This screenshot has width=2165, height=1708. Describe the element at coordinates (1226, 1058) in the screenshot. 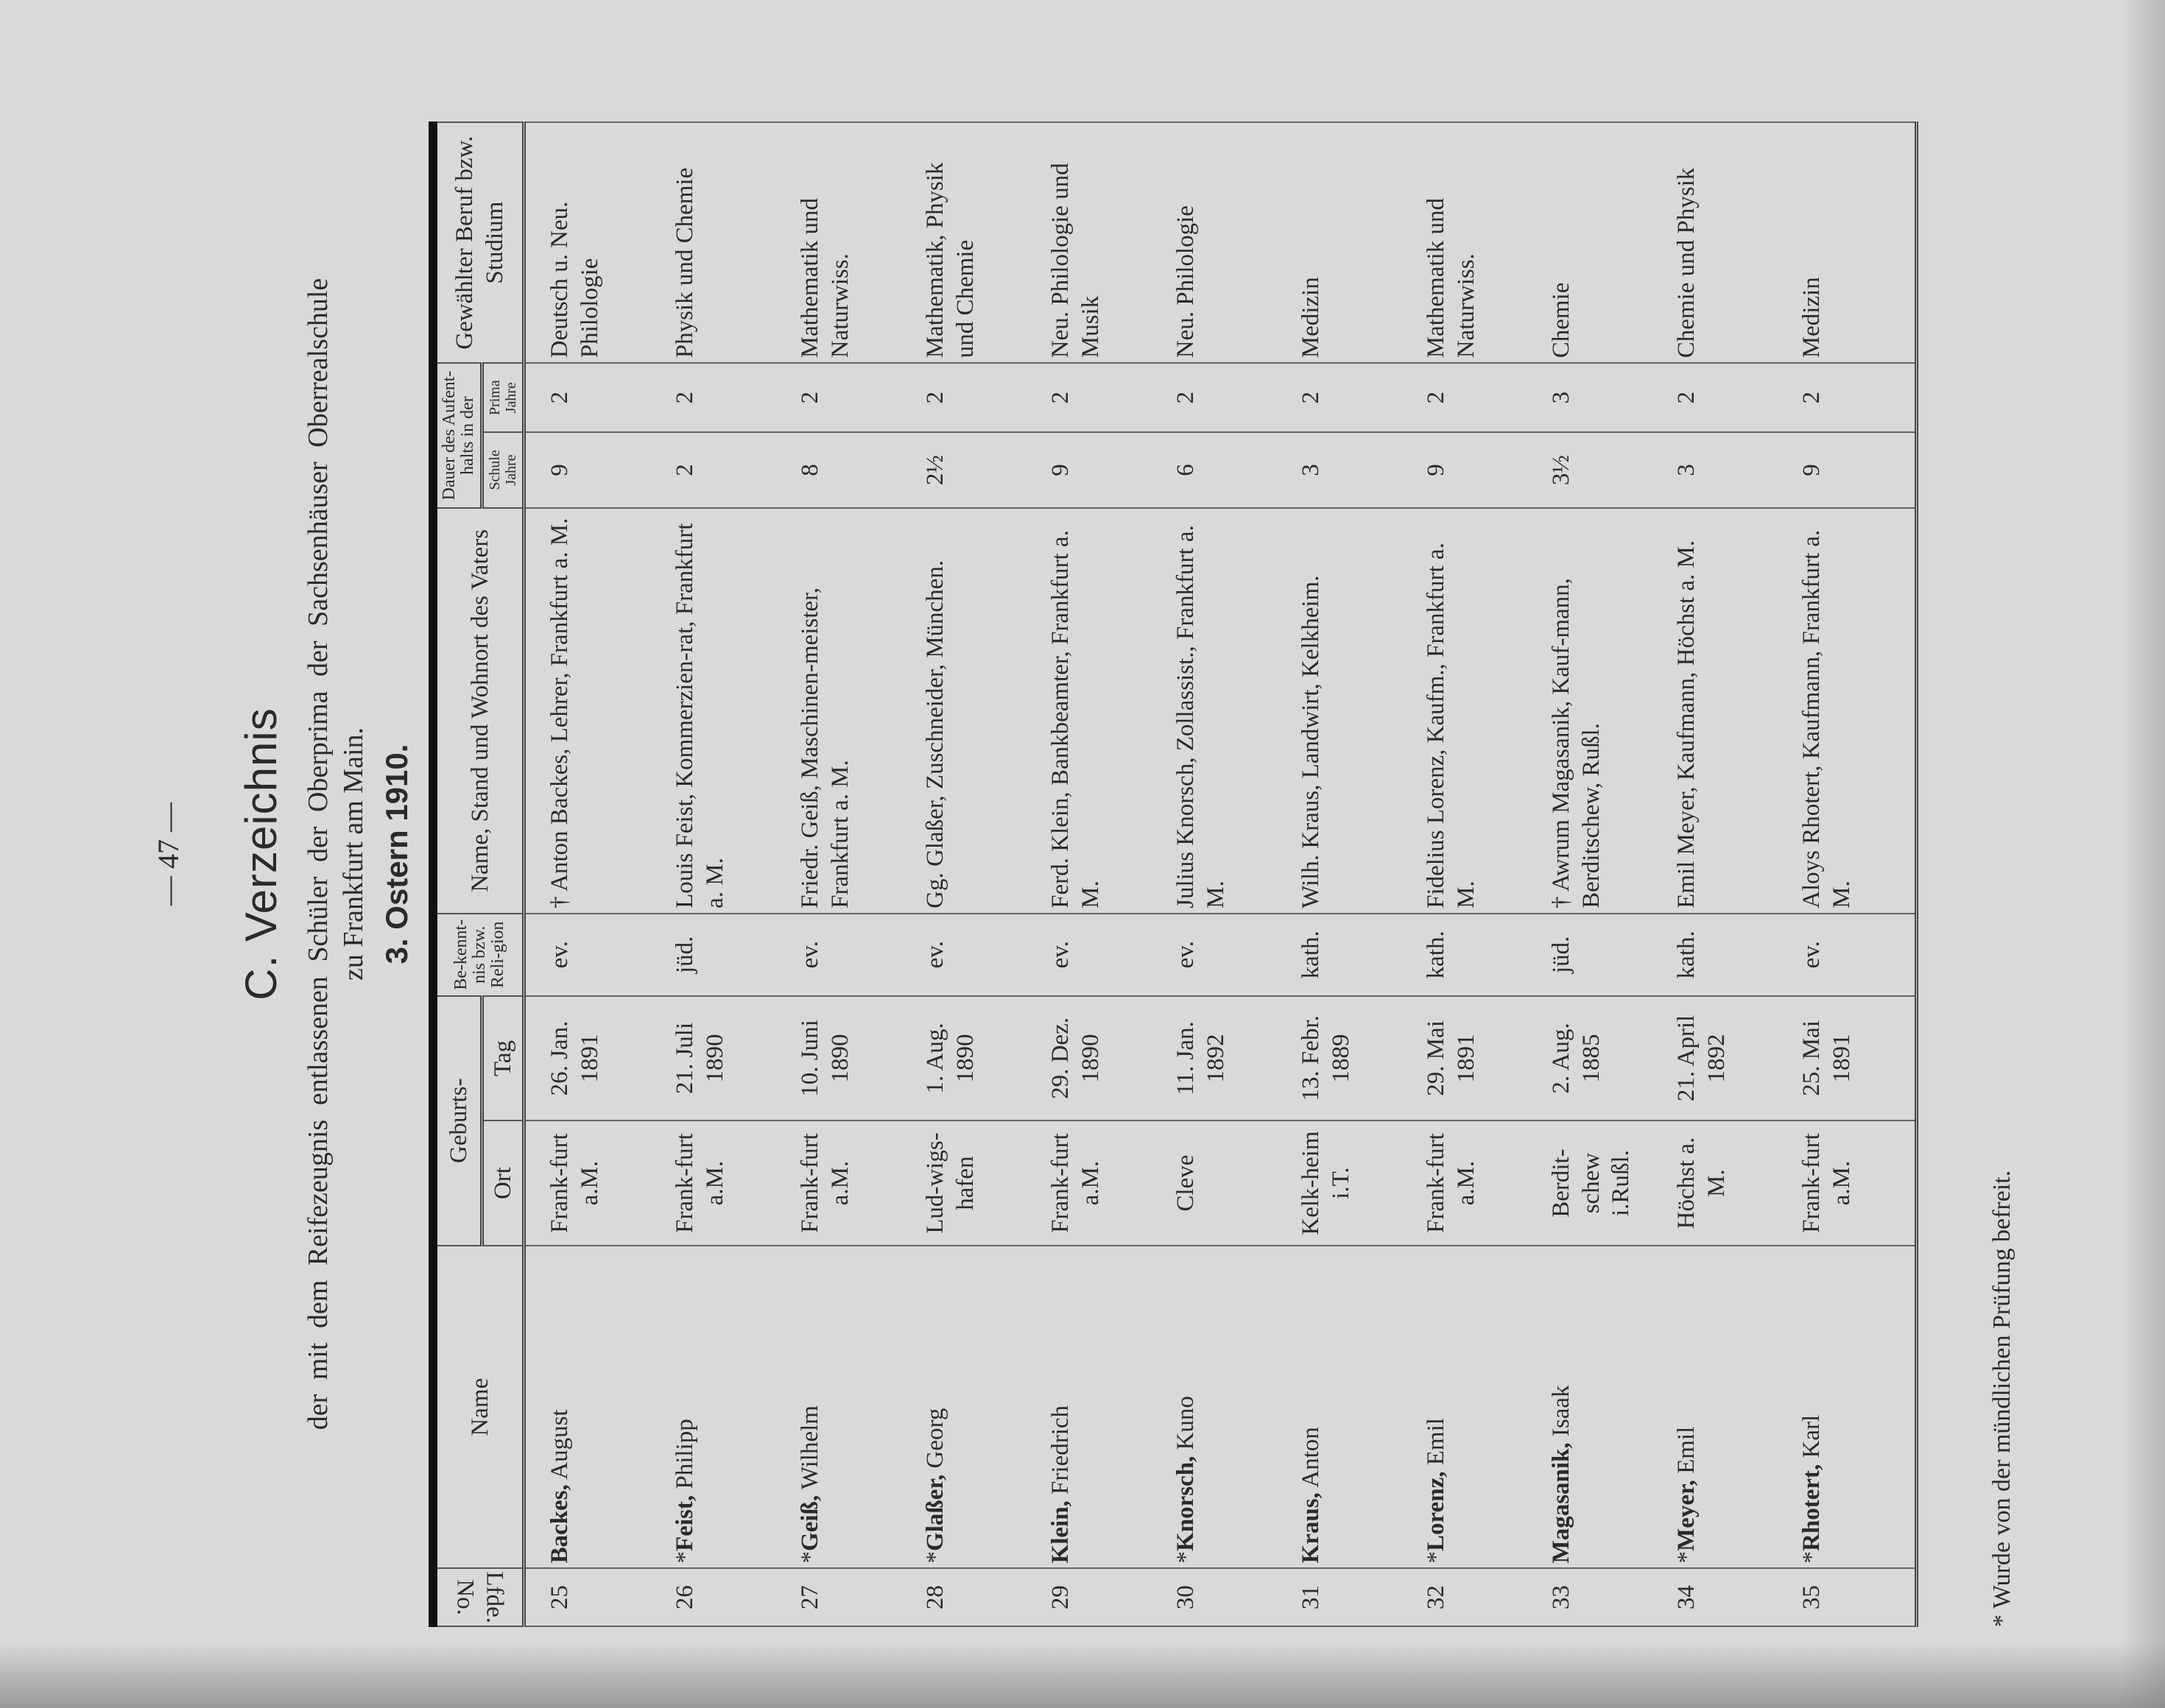

I see `cell-tag: 11. Jan. 1892` at that location.